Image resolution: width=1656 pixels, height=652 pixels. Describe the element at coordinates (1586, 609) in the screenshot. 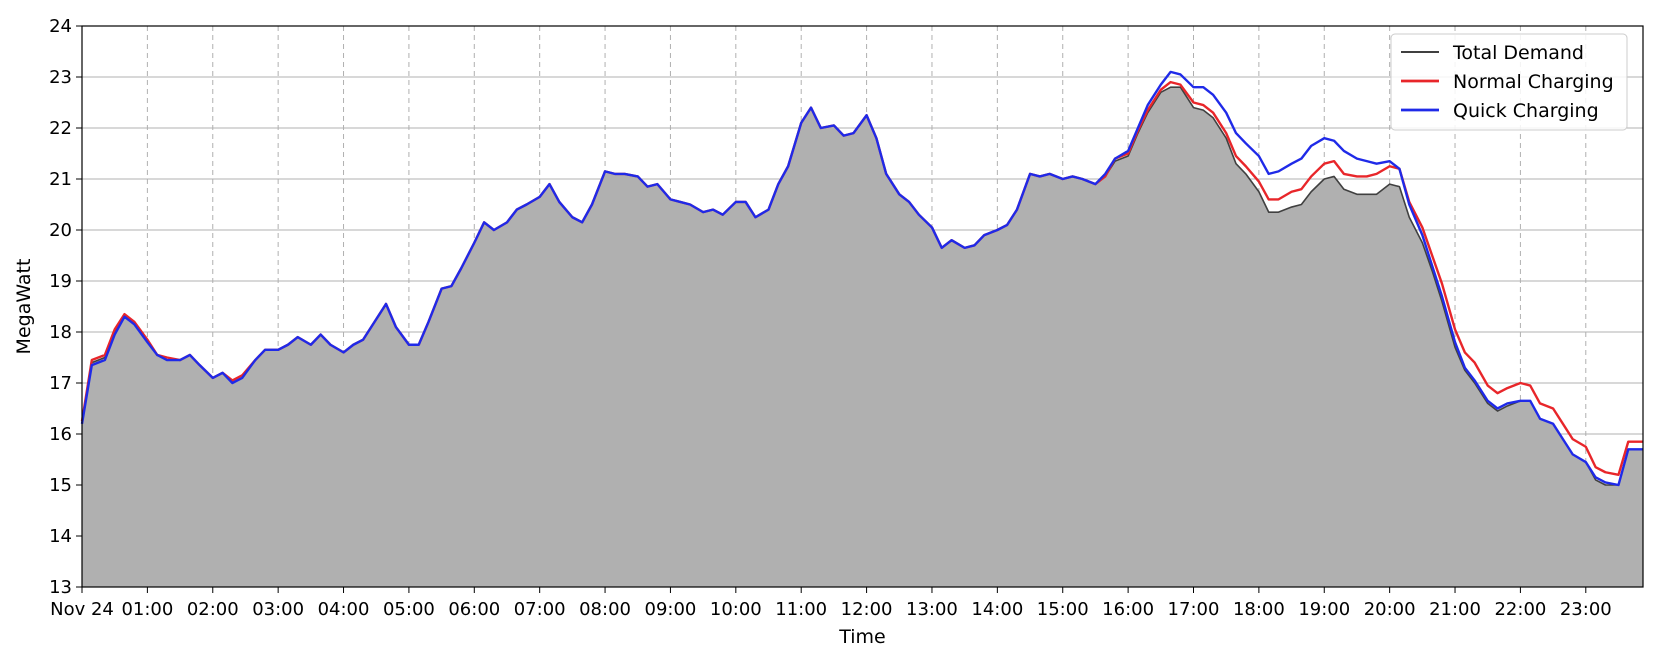

I see `x-tick-label: 23:00` at that location.